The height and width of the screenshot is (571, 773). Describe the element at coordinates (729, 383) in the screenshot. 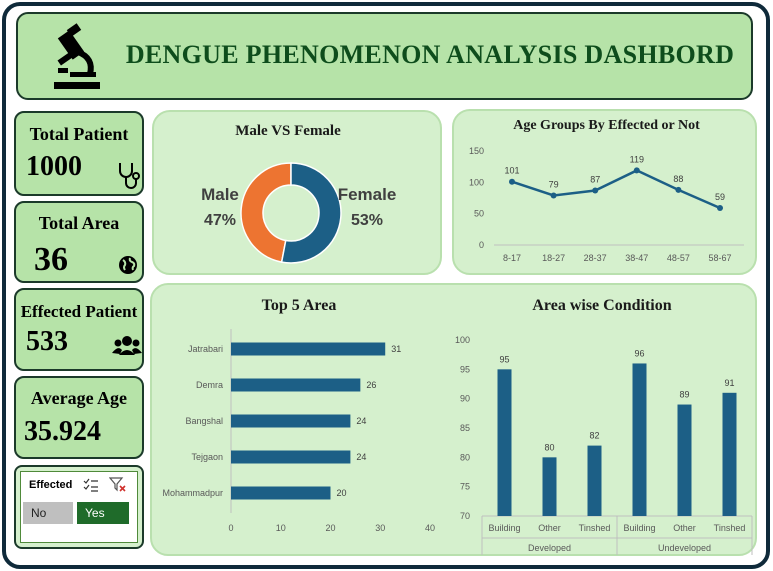

I see `data-label: 91` at that location.